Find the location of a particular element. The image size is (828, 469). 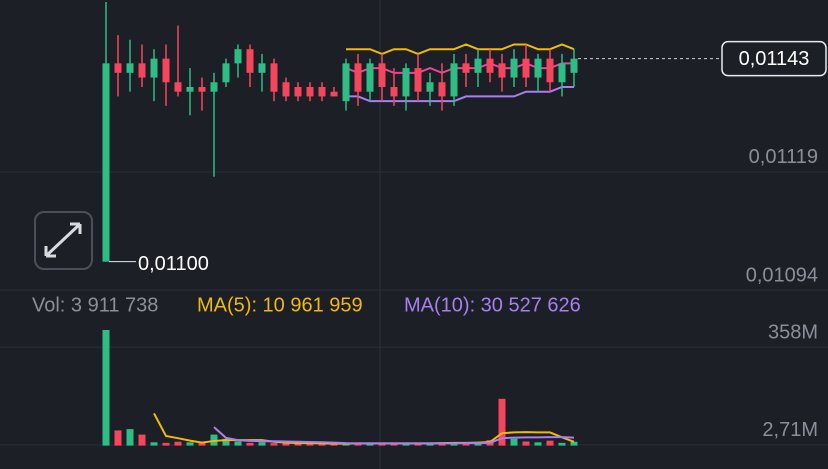

last-price-label: 0,01143 is located at coordinates (774, 59).